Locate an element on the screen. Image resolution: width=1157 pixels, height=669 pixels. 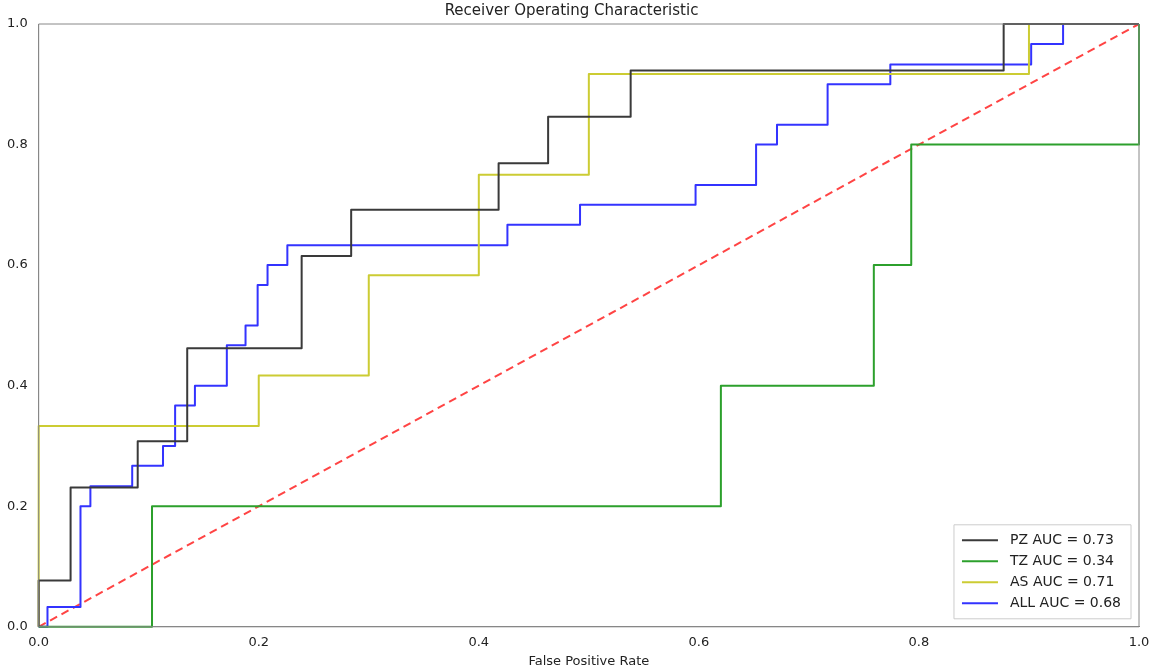
x-tick-label: 0.8 is located at coordinates (919, 641).